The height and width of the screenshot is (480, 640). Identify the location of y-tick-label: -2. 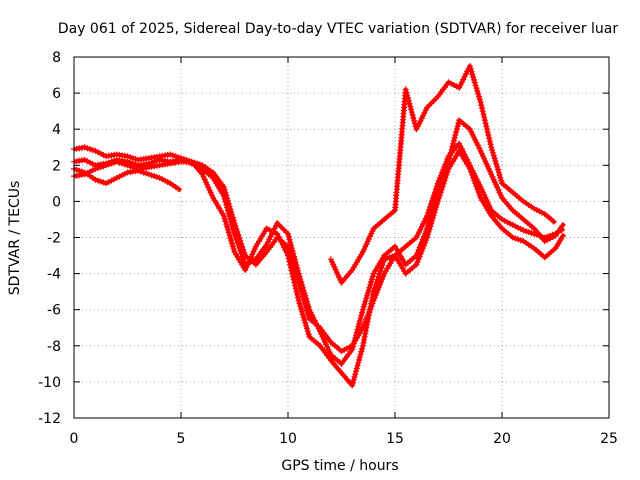
(54, 239).